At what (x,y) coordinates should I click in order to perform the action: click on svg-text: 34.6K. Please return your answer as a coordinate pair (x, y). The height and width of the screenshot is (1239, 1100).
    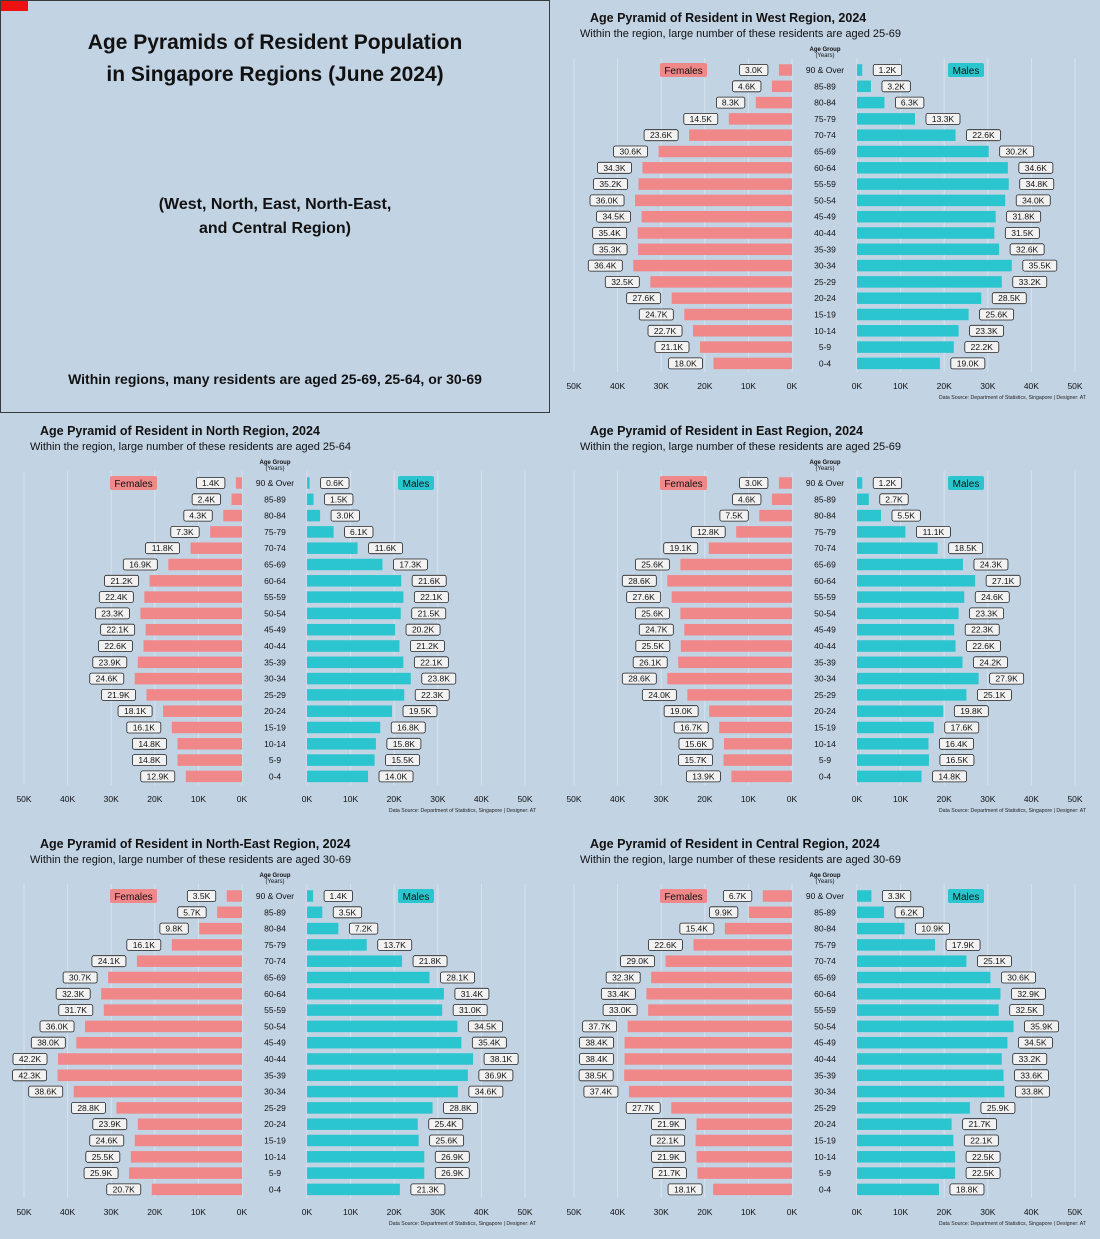
    Looking at the image, I should click on (1036, 168).